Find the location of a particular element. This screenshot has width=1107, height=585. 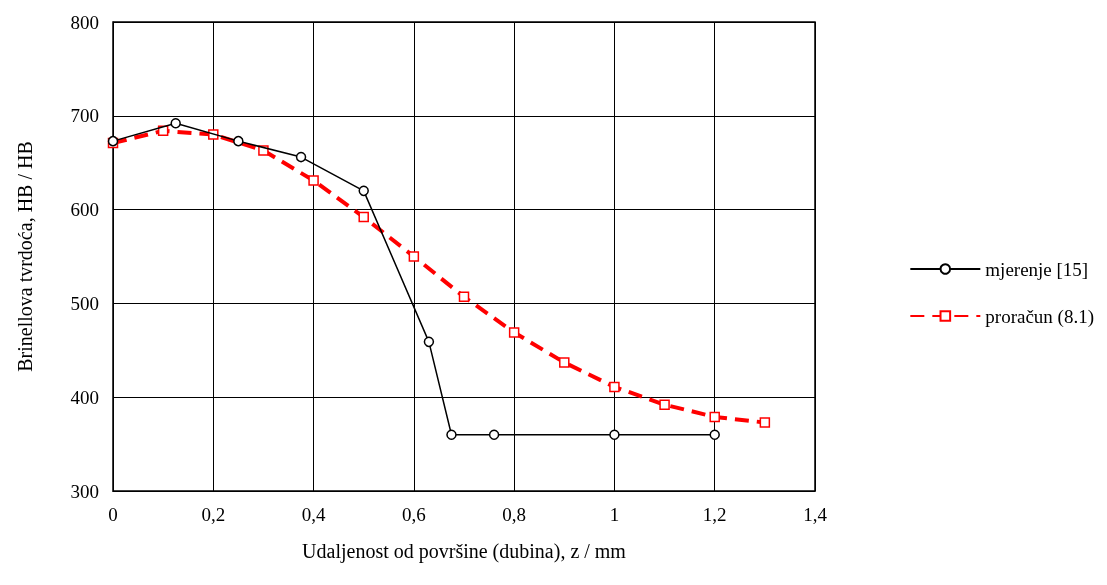

legend-label: proračun (8.1) is located at coordinates (1040, 316).